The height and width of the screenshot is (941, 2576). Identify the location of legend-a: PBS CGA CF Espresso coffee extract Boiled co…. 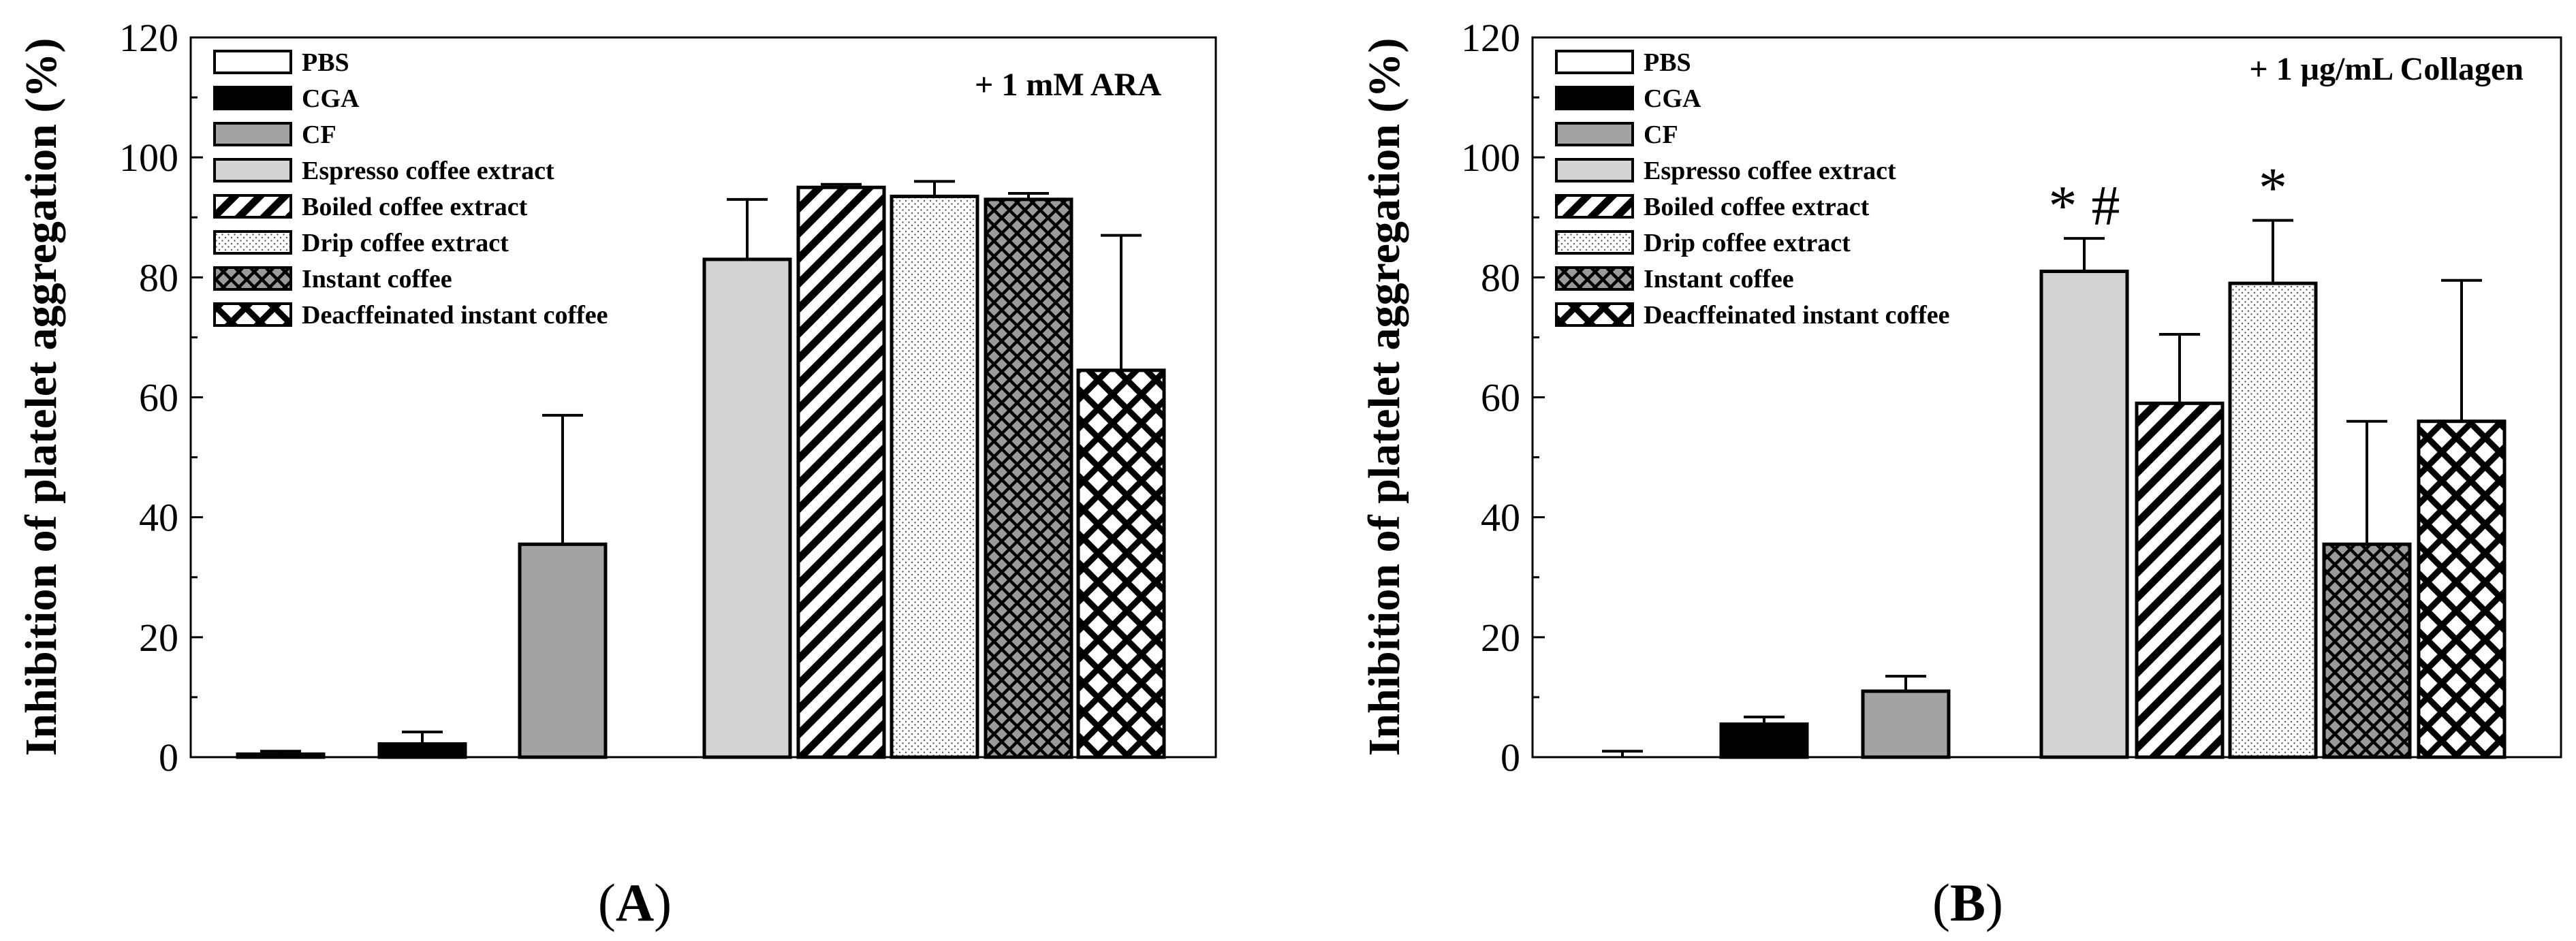
(410, 189).